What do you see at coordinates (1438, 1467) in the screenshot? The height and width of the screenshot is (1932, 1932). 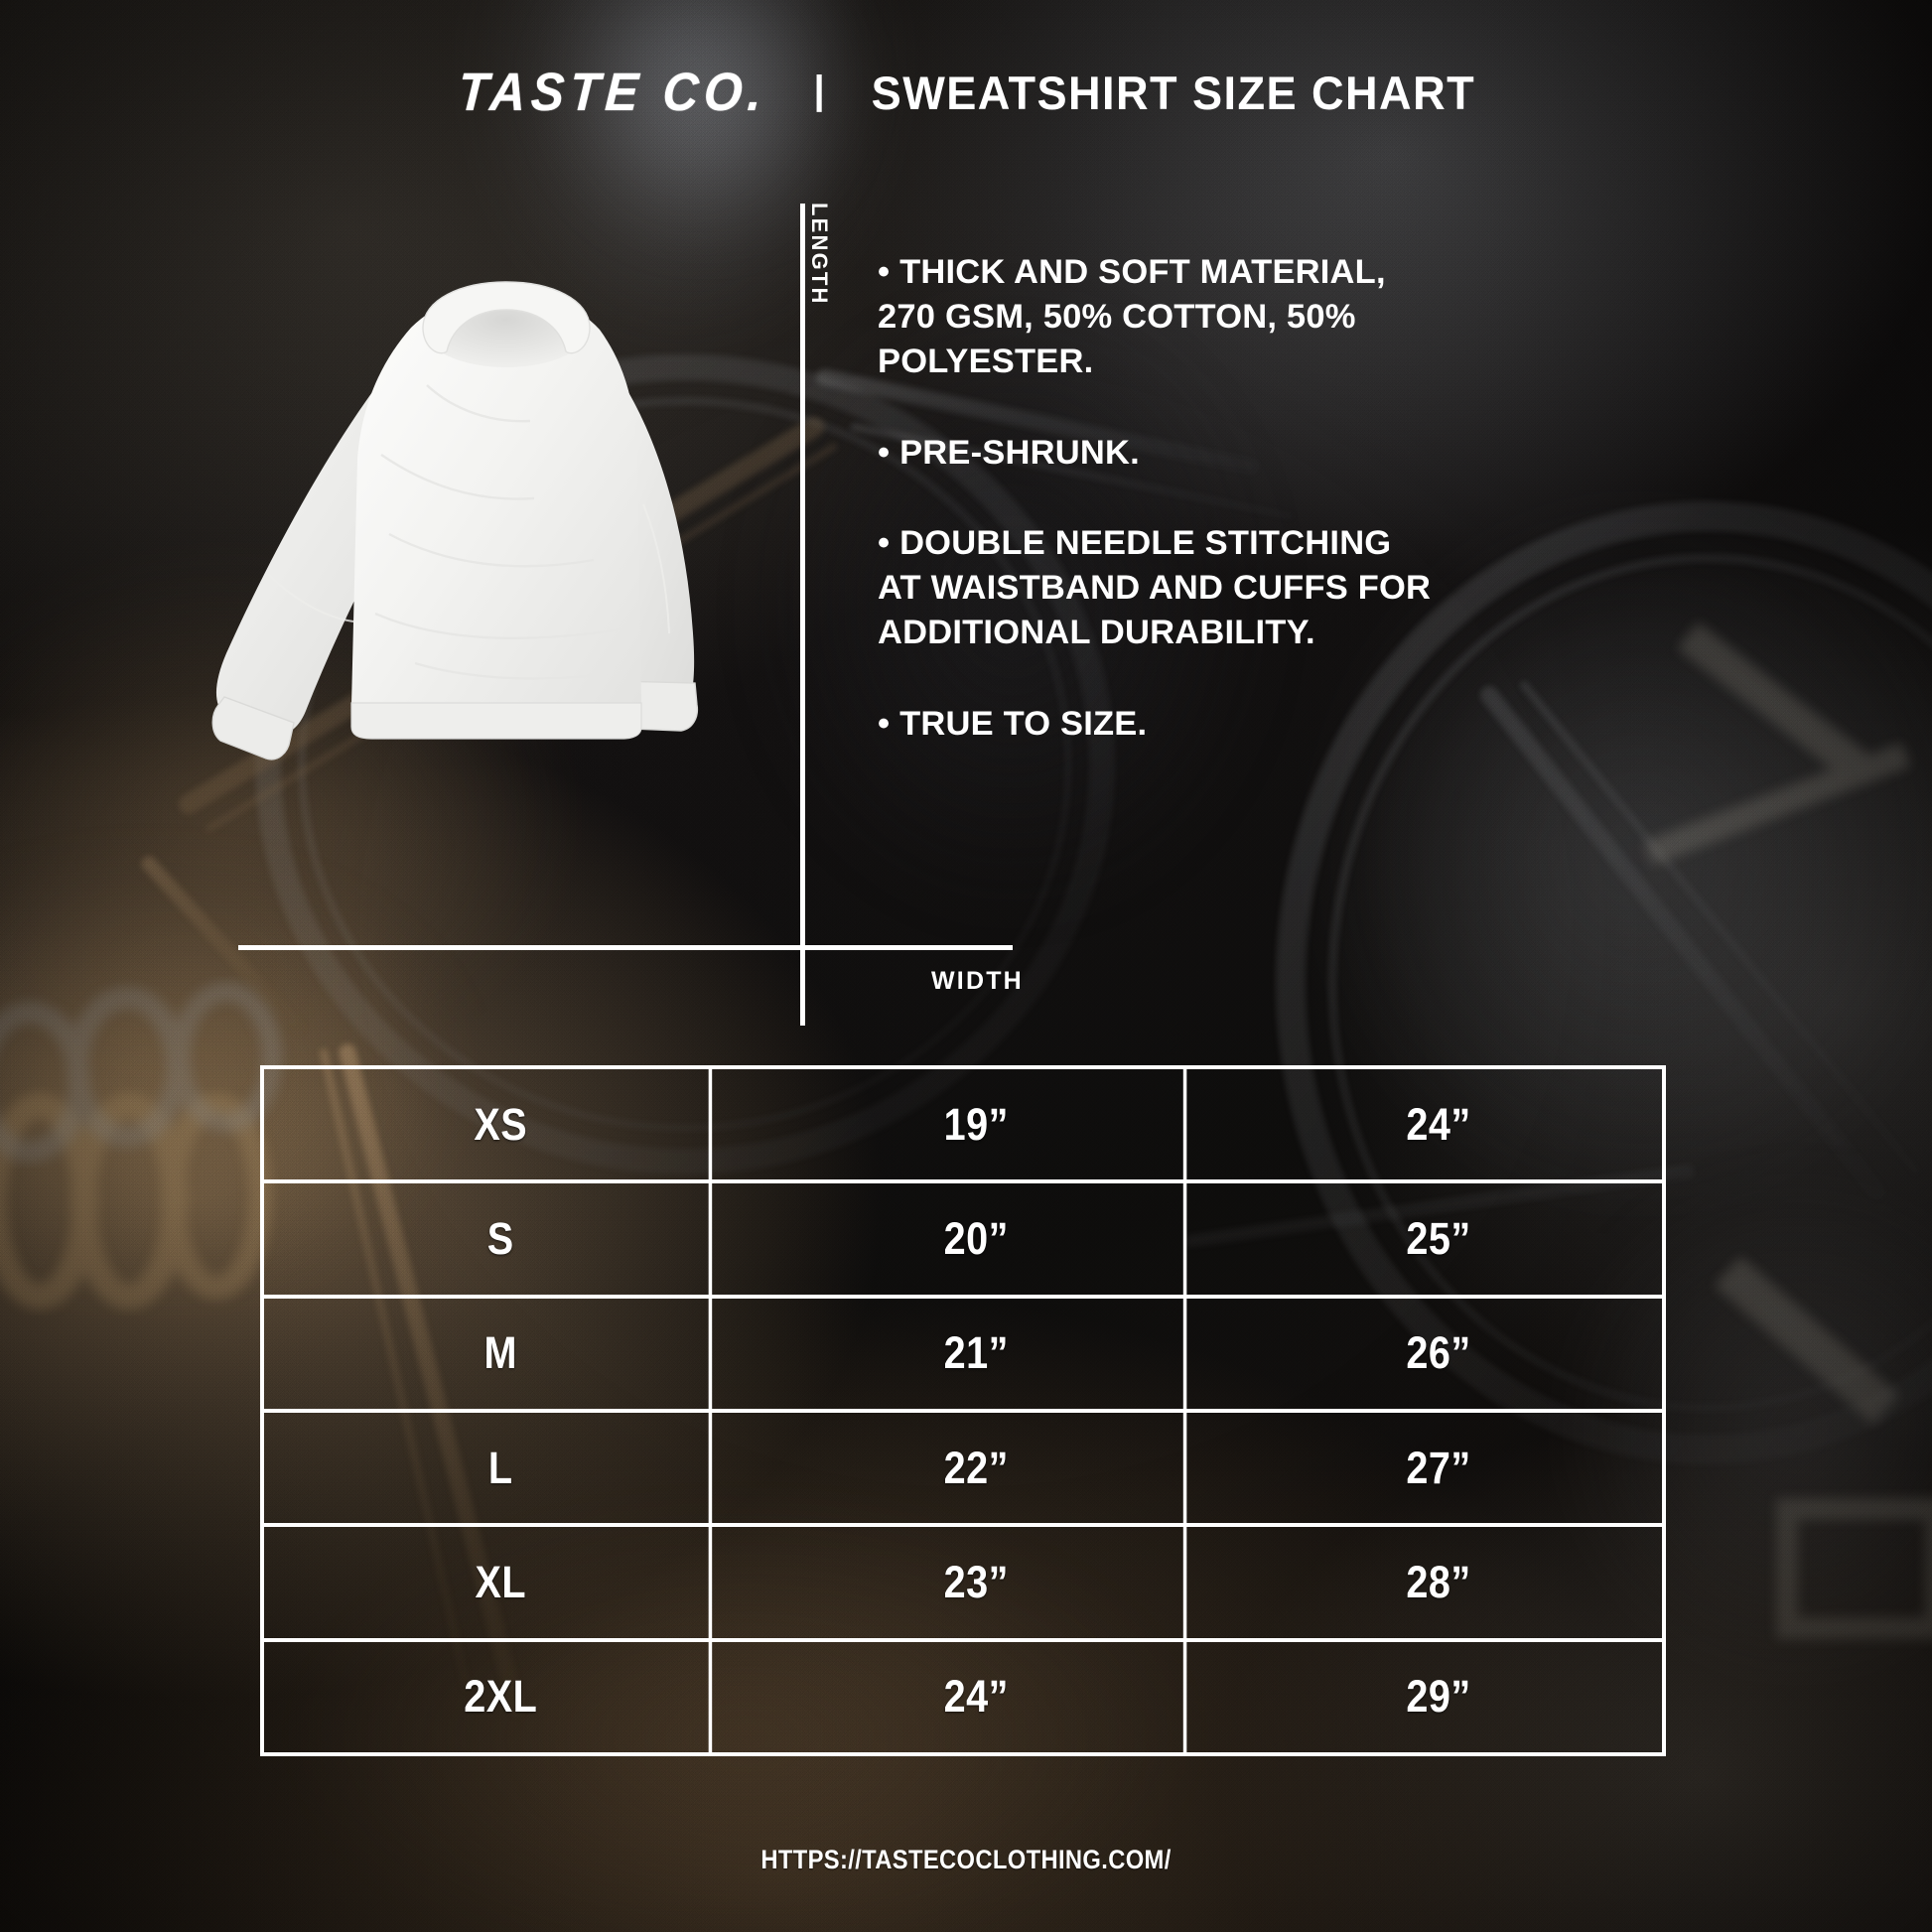 I see `cell-length: 27”` at bounding box center [1438, 1467].